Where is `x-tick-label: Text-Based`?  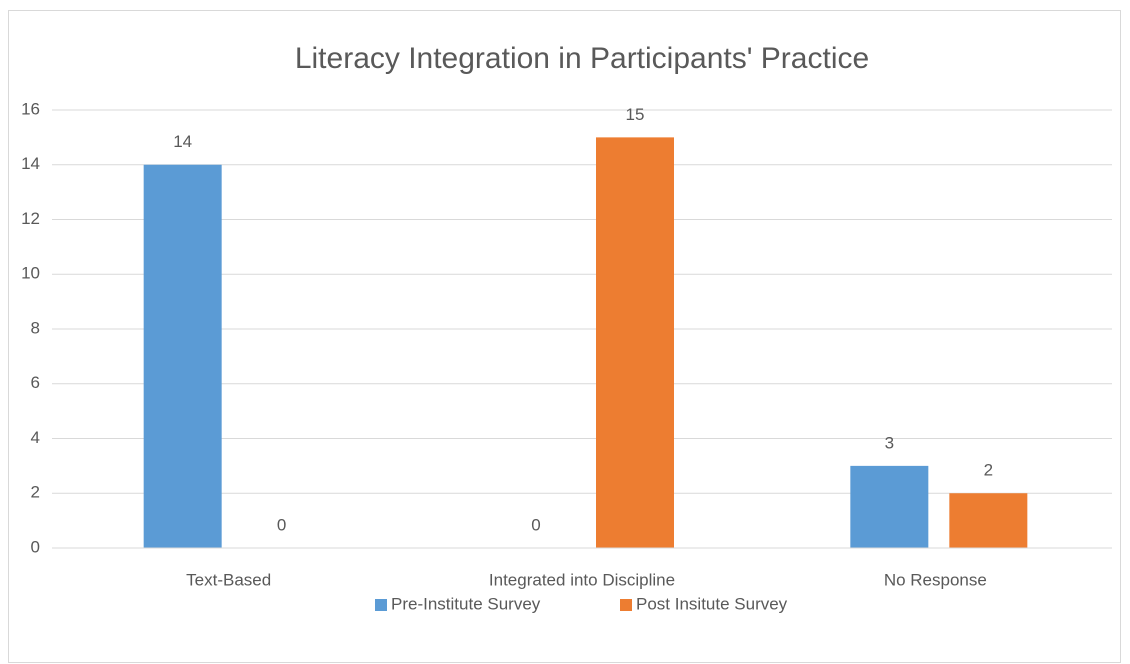
x-tick-label: Text-Based is located at coordinates (228, 579).